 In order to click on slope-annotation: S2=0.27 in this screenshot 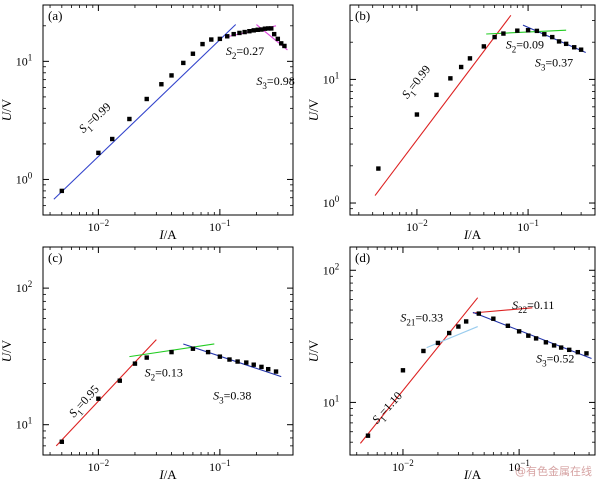, I will do `click(245, 52)`.